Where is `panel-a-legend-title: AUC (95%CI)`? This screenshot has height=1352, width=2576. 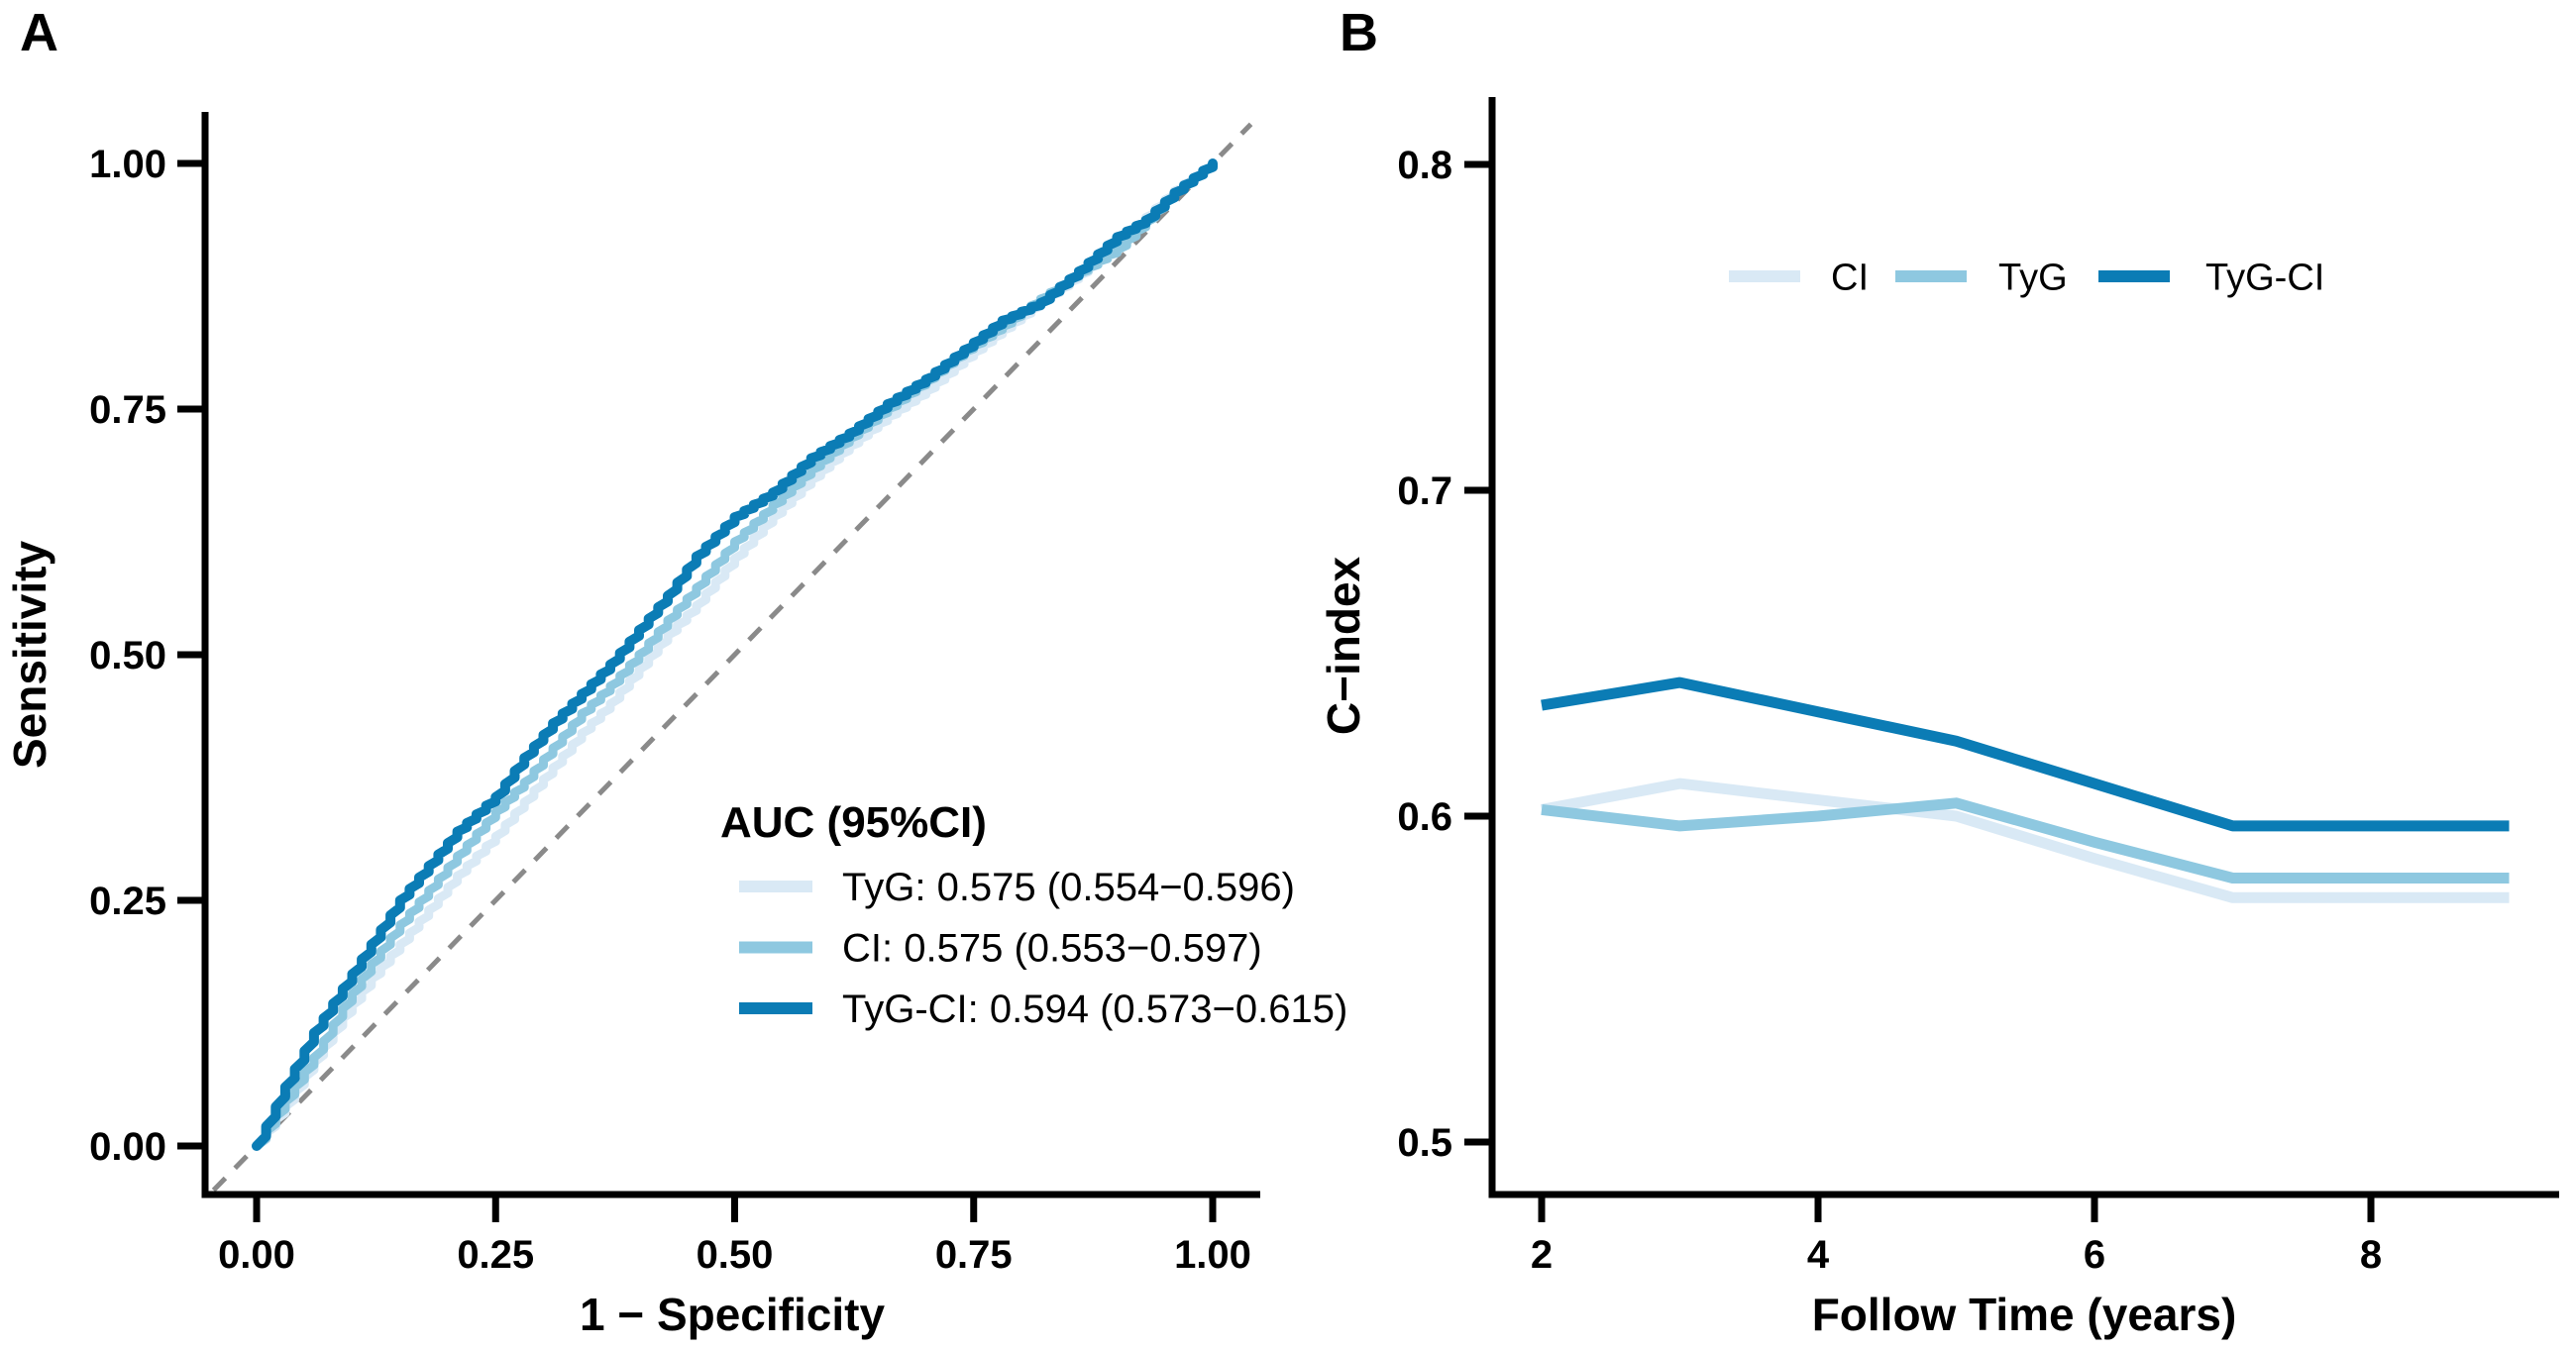
panel-a-legend-title: AUC (95%CI) is located at coordinates (853, 822).